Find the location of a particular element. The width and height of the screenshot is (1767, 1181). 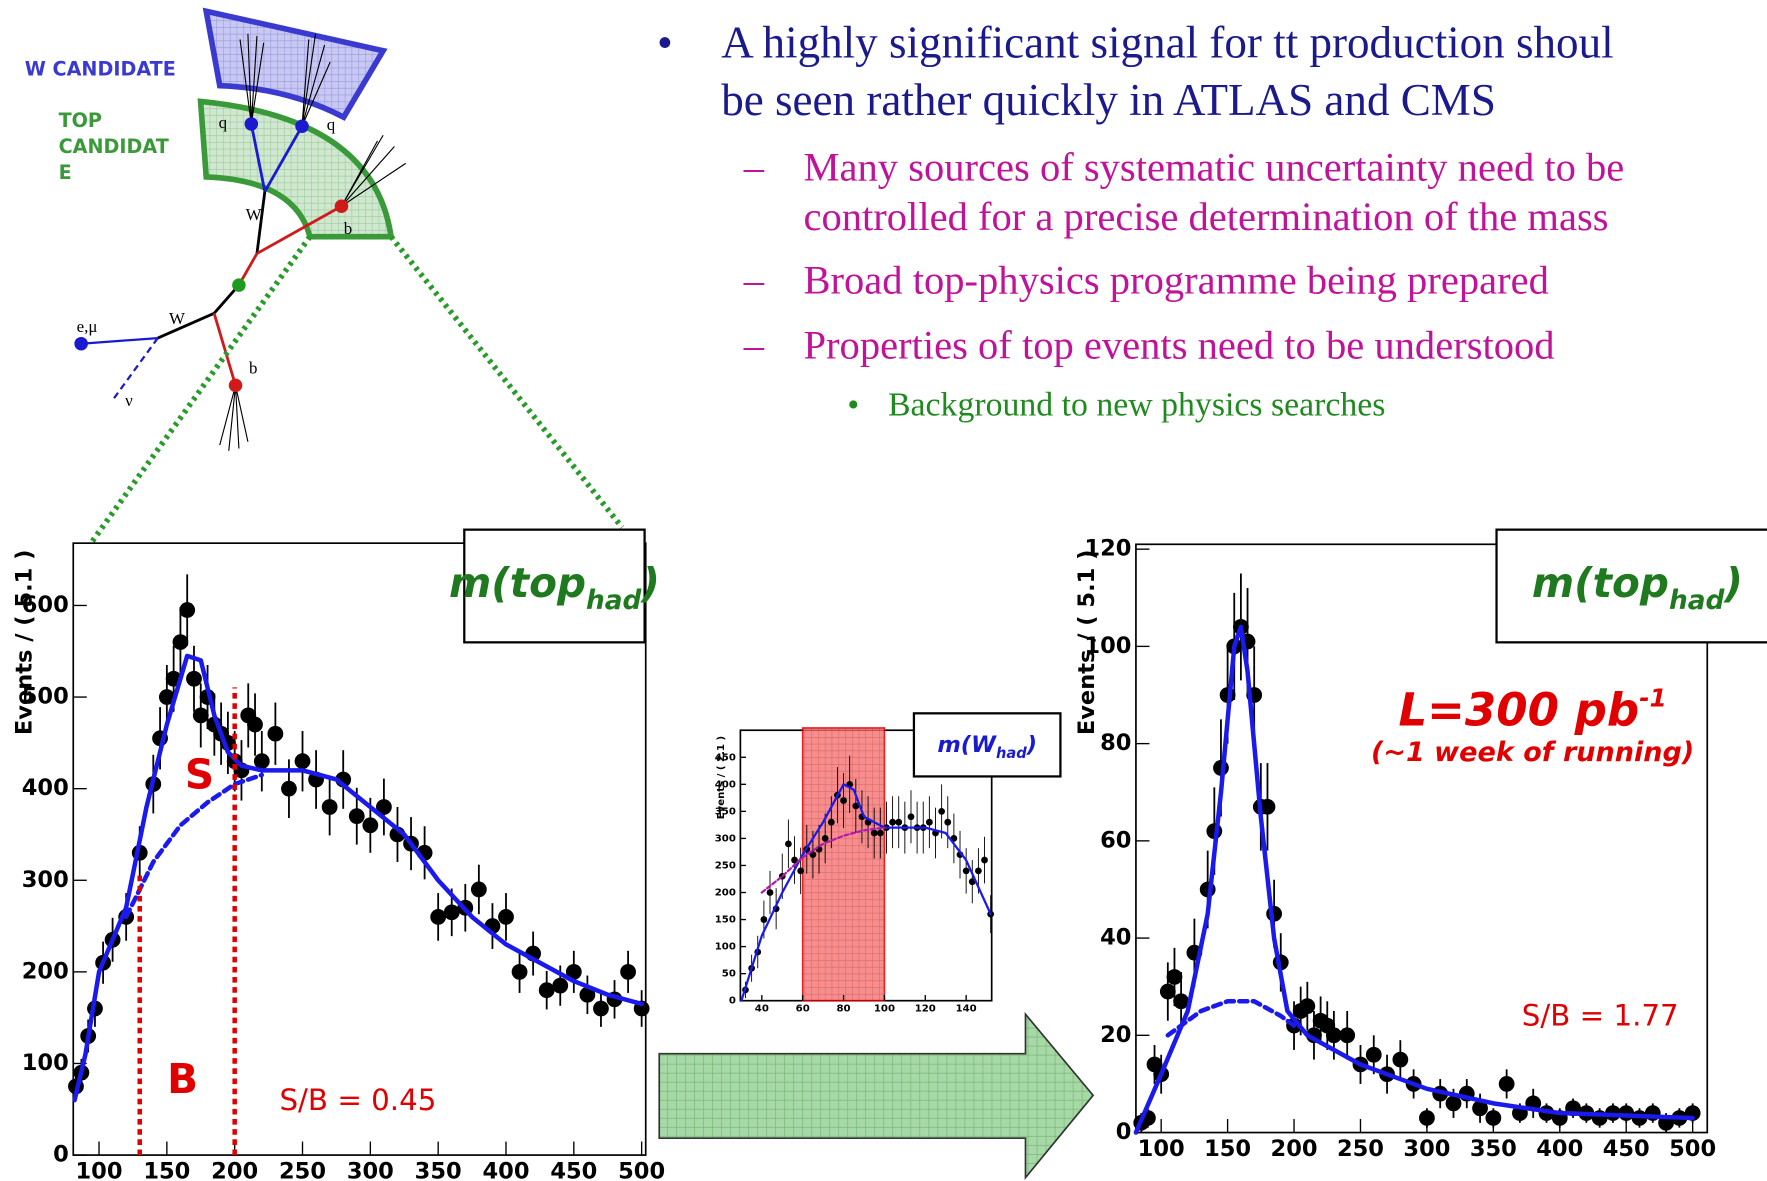

y-axis-label: Events / ( 5.1 ) is located at coordinates (1087, 643).